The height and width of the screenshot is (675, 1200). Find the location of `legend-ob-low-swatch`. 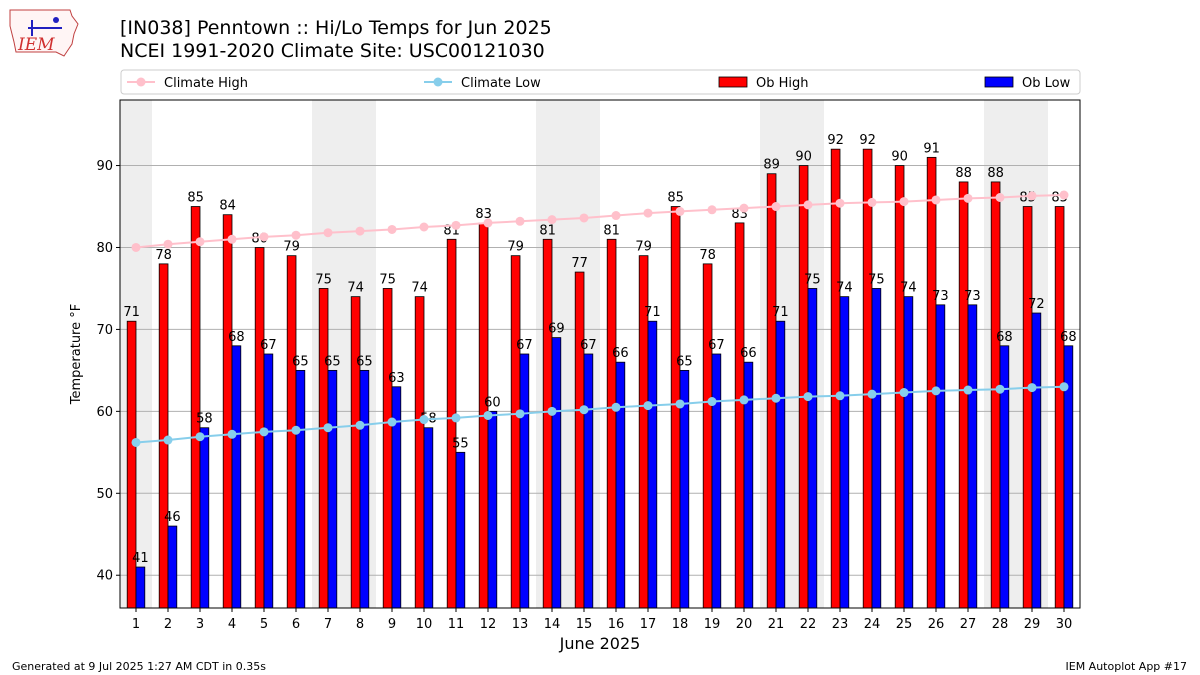

legend-ob-low-swatch is located at coordinates (999, 82).